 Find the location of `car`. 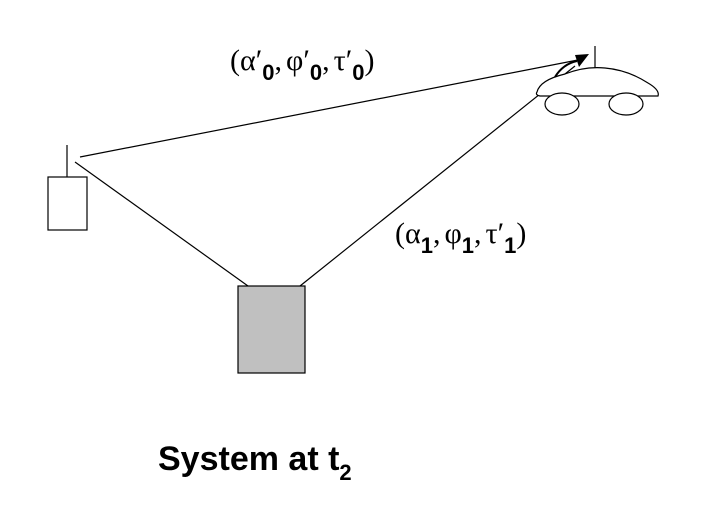

car is located at coordinates (597, 81).